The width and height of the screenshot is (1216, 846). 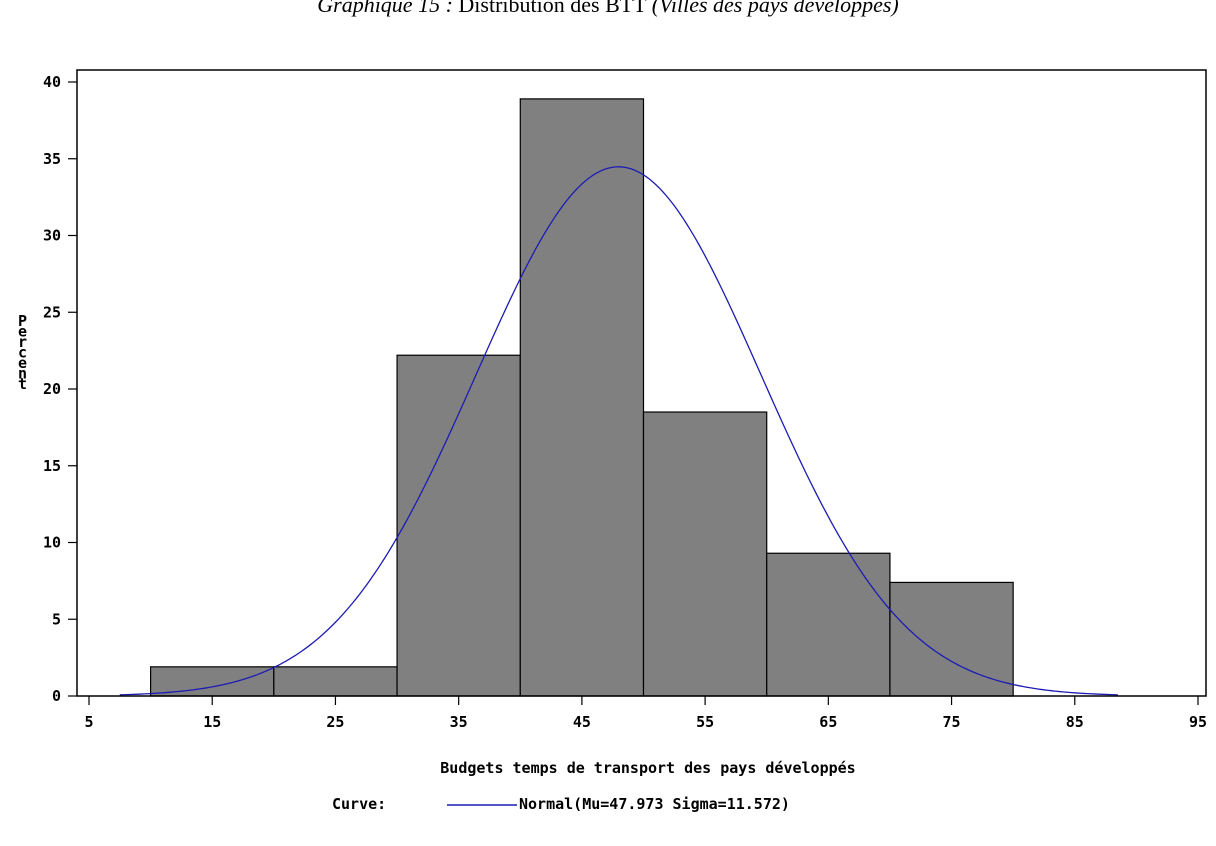 I want to click on legend-series-label: Normal(Mu=47.973 Sigma=11.572), so click(x=654, y=804).